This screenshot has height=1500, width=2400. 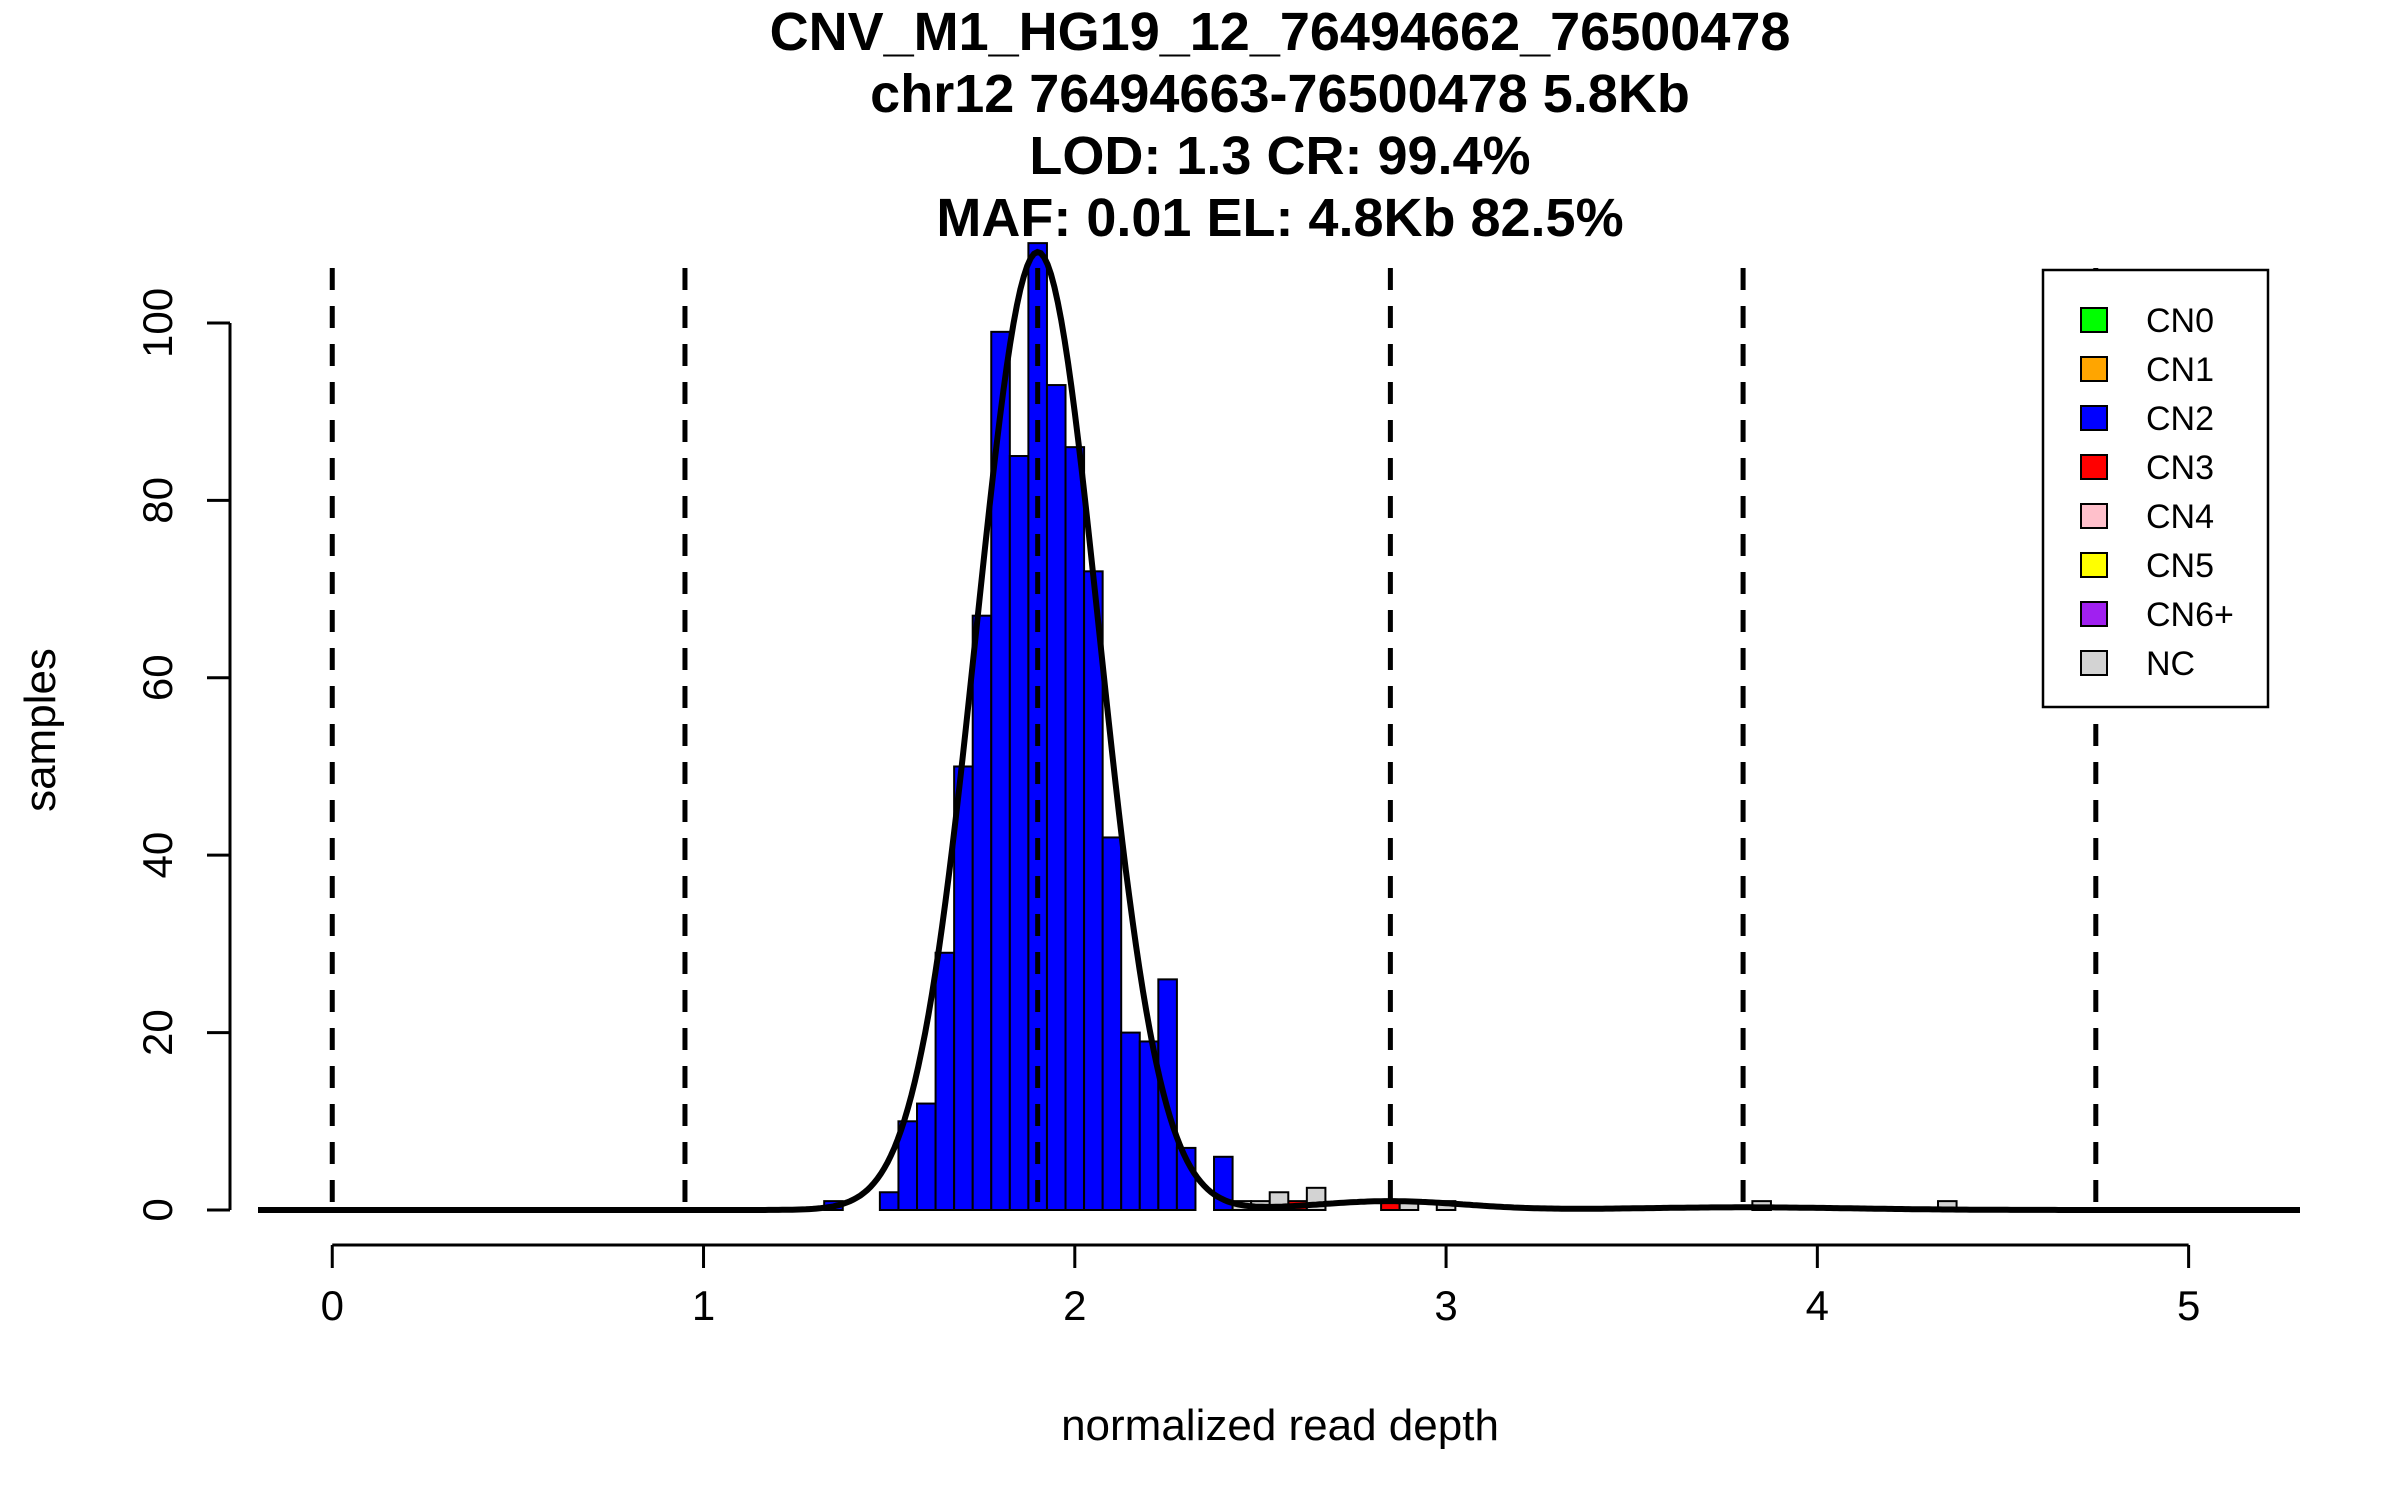 What do you see at coordinates (2094, 516) in the screenshot?
I see `legend-swatch-cn4` at bounding box center [2094, 516].